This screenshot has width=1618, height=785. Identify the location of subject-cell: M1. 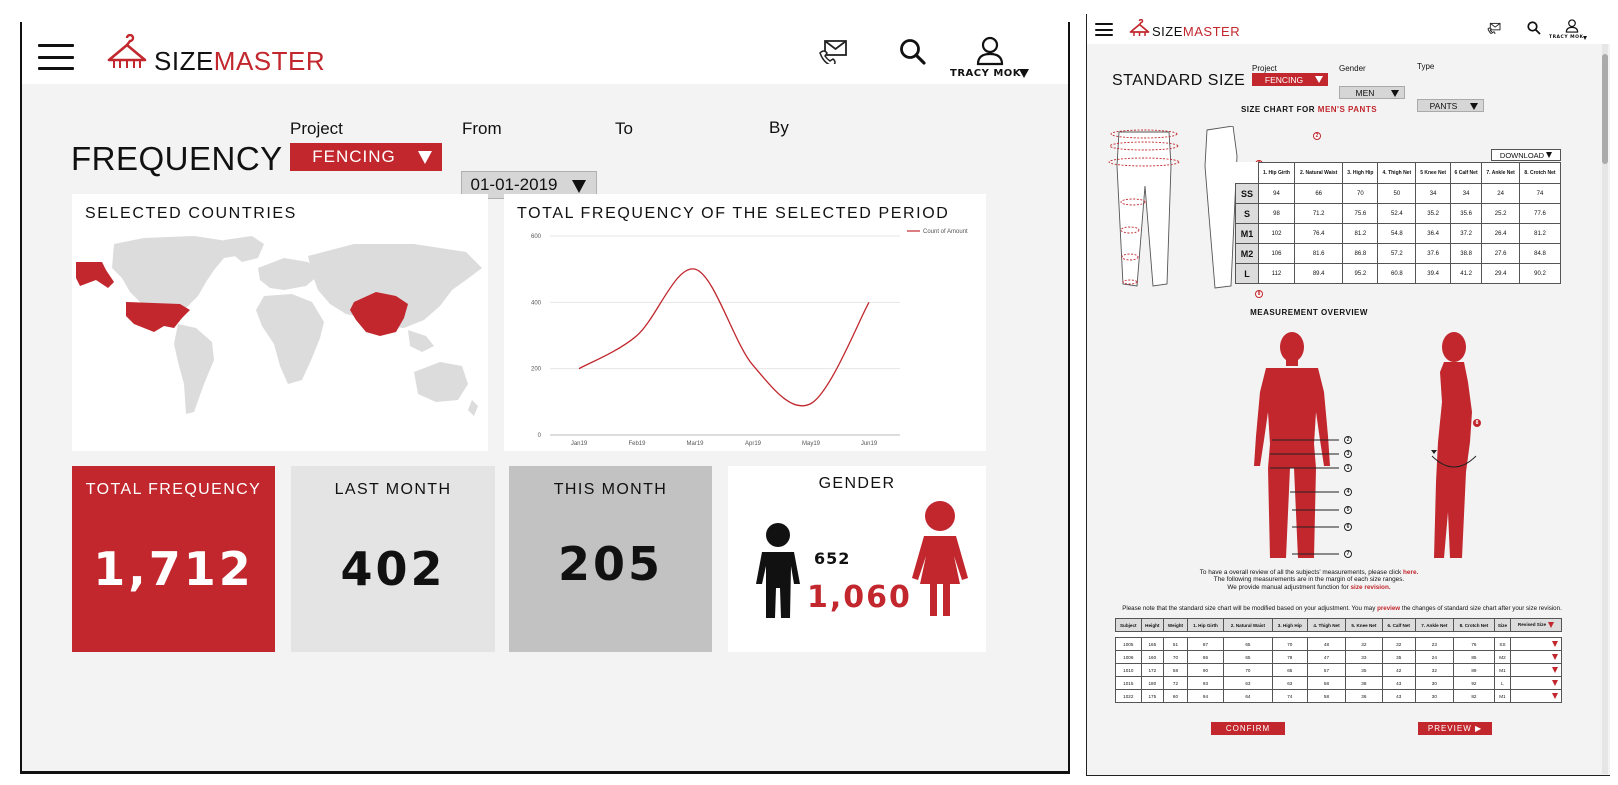
(1502, 696).